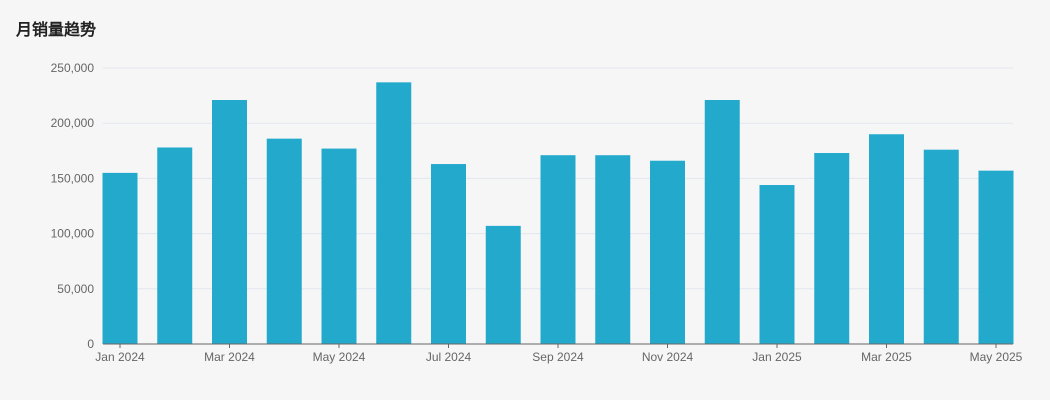 This screenshot has width=1050, height=400. Describe the element at coordinates (668, 357) in the screenshot. I see `x-tick-label: Nov 2024` at that location.